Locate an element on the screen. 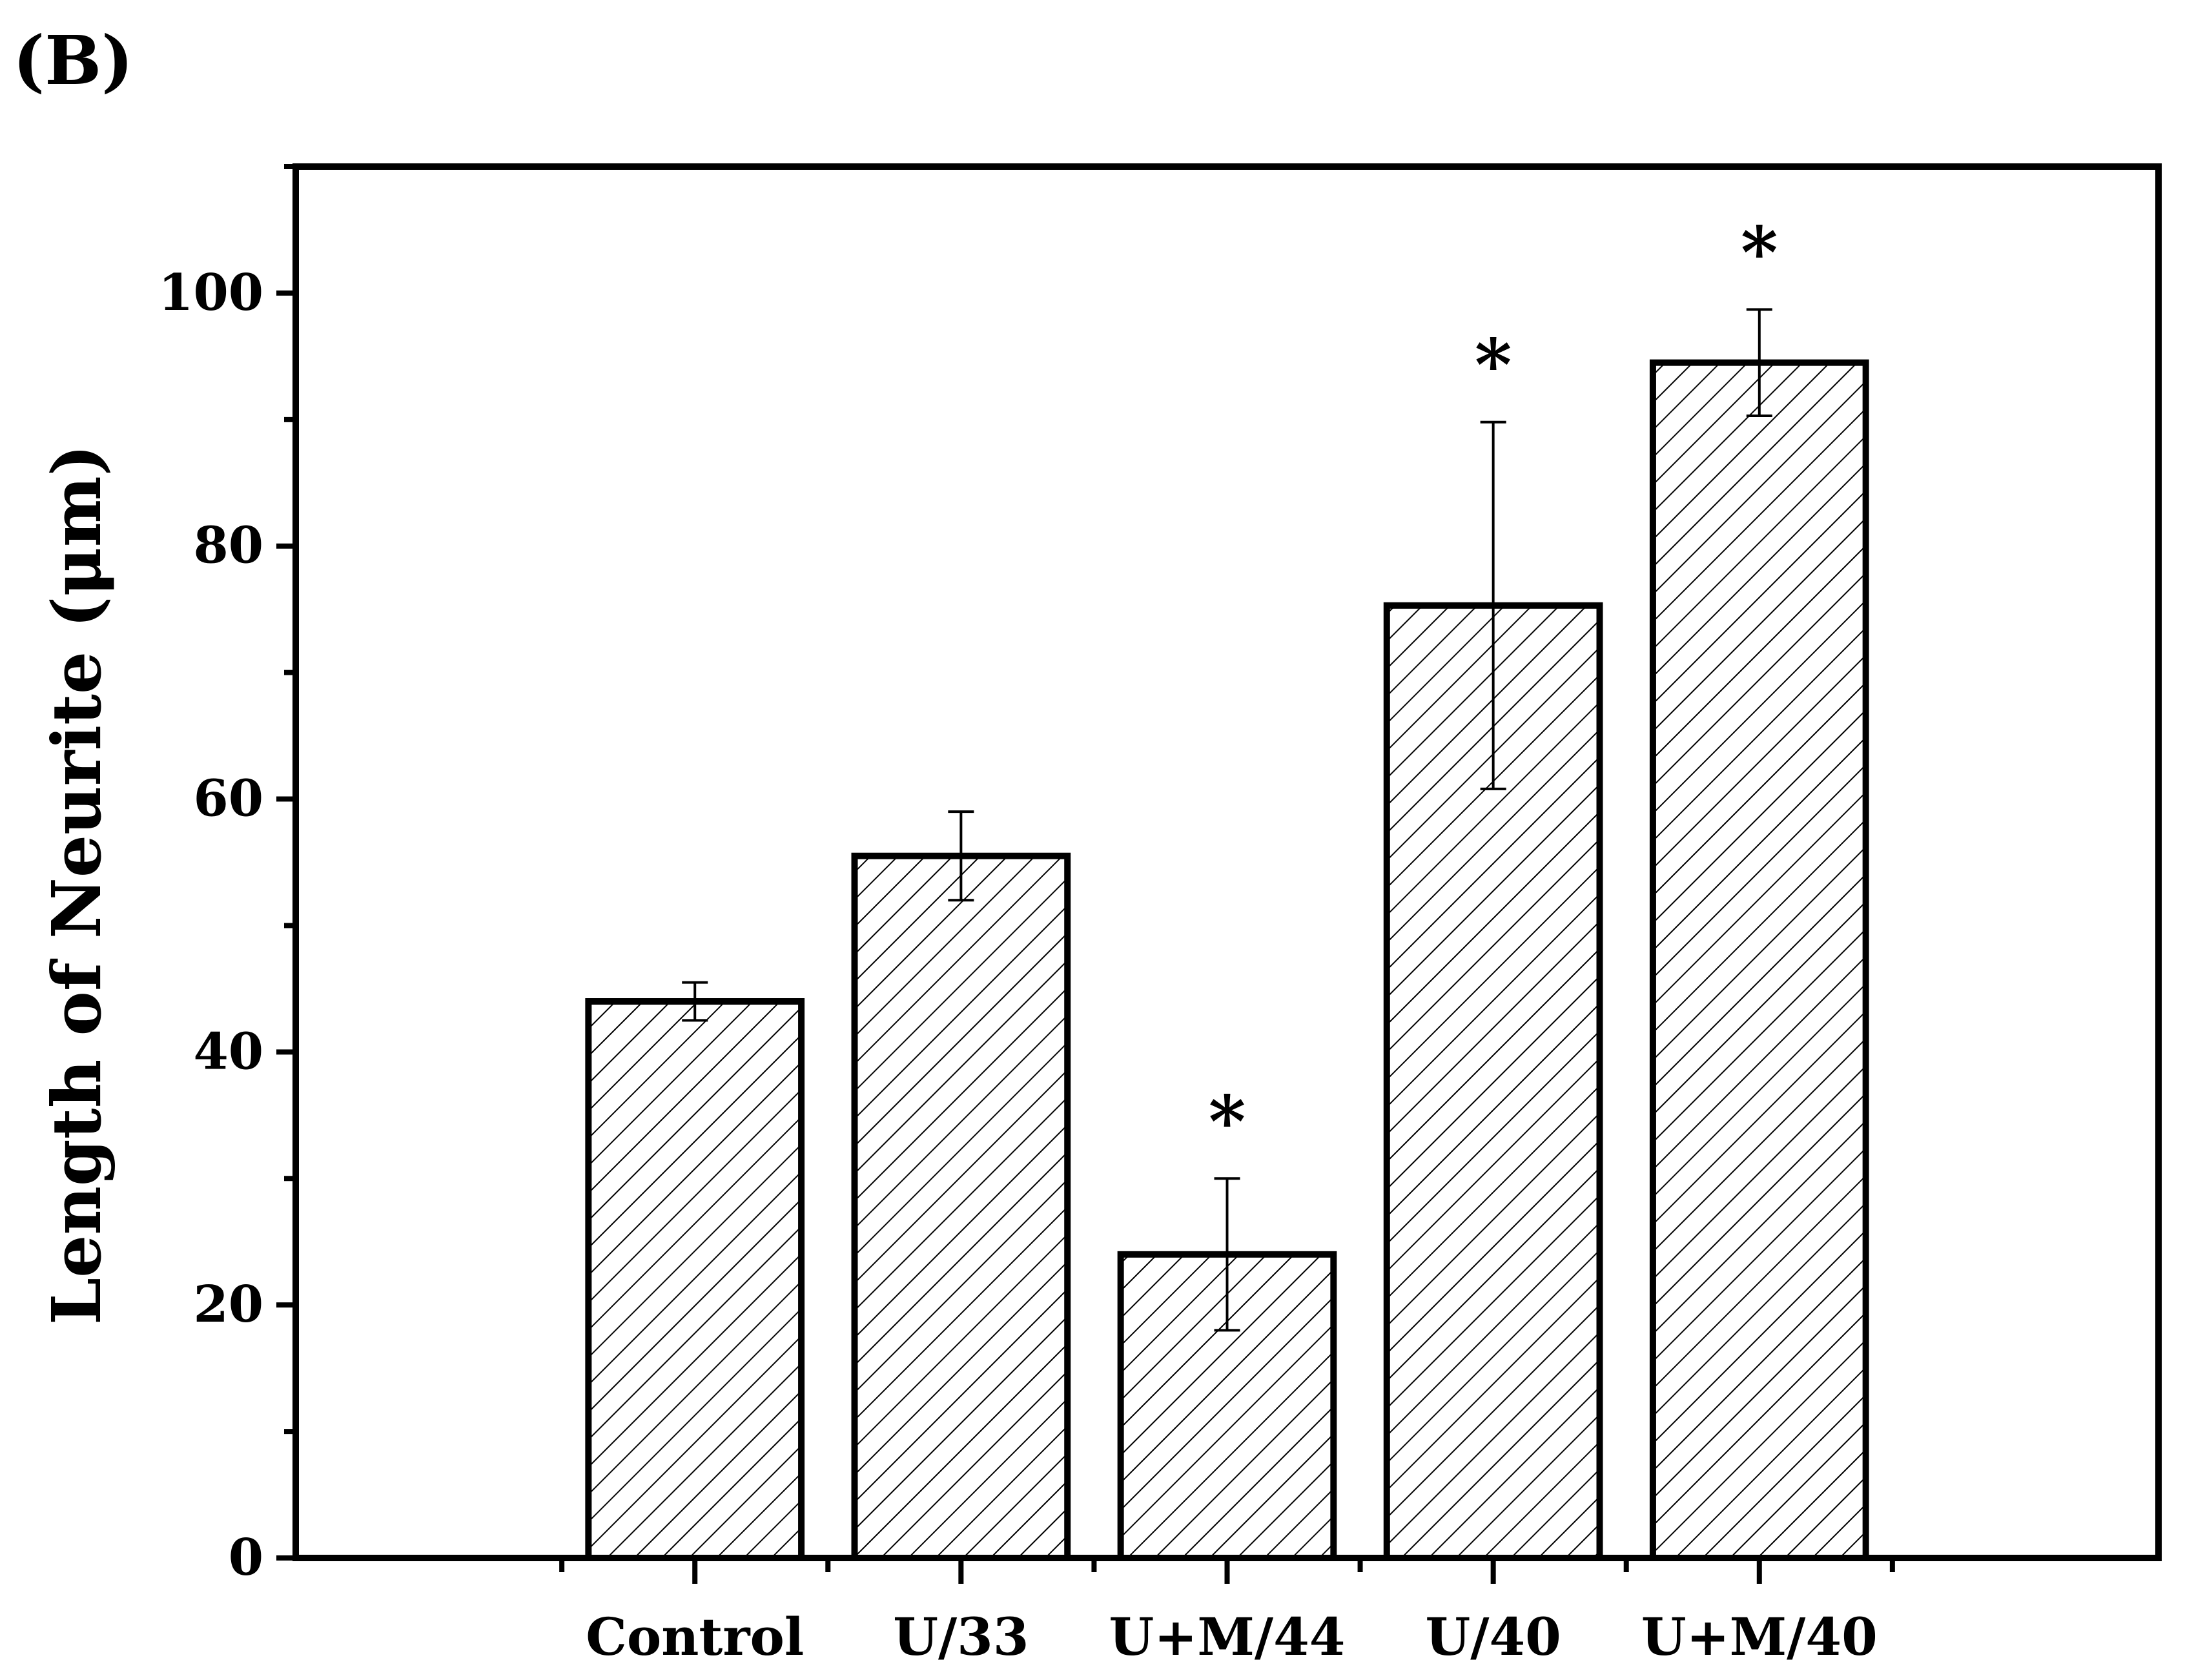  y-tick-label: 40 is located at coordinates (228, 1051).